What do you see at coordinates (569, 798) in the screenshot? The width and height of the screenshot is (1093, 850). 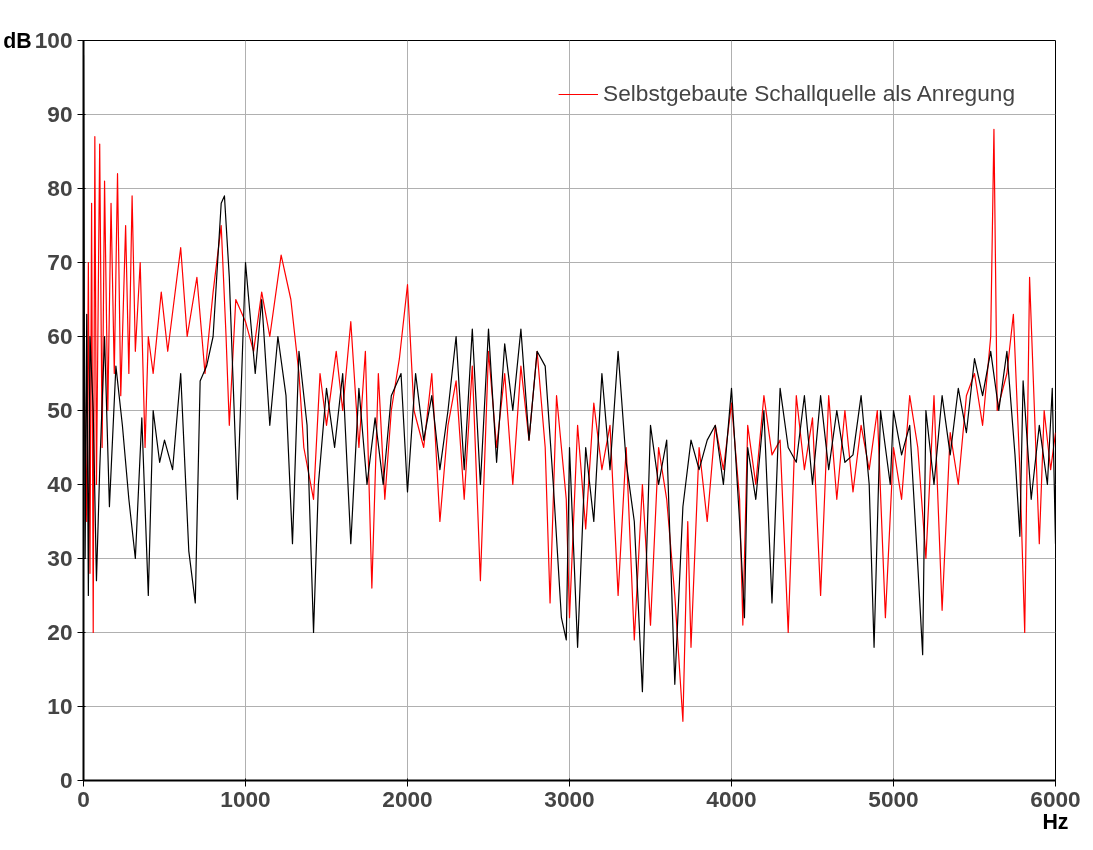 I see `x-tick-label: 3000` at bounding box center [569, 798].